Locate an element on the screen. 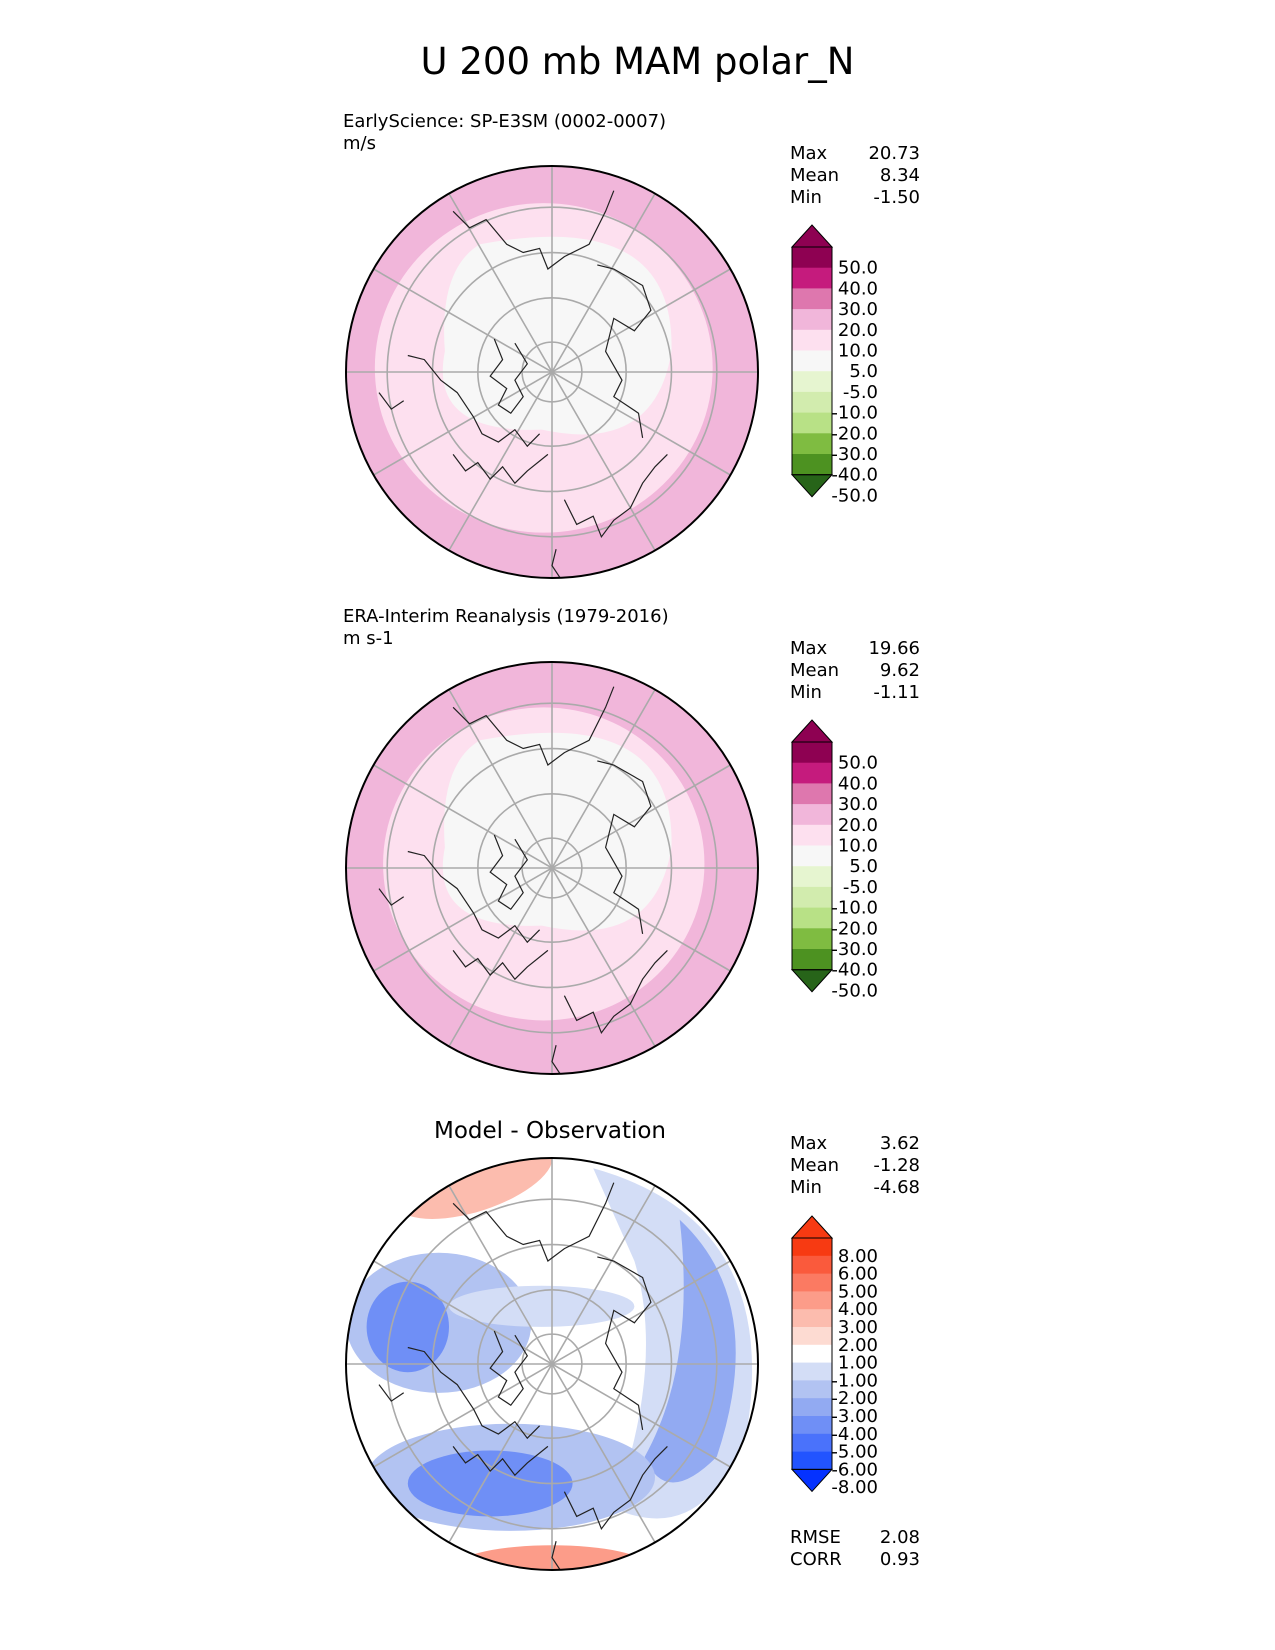 Image resolution: width=1275 pixels, height=1650 pixels. stat-value: -1.50 is located at coordinates (896, 197).